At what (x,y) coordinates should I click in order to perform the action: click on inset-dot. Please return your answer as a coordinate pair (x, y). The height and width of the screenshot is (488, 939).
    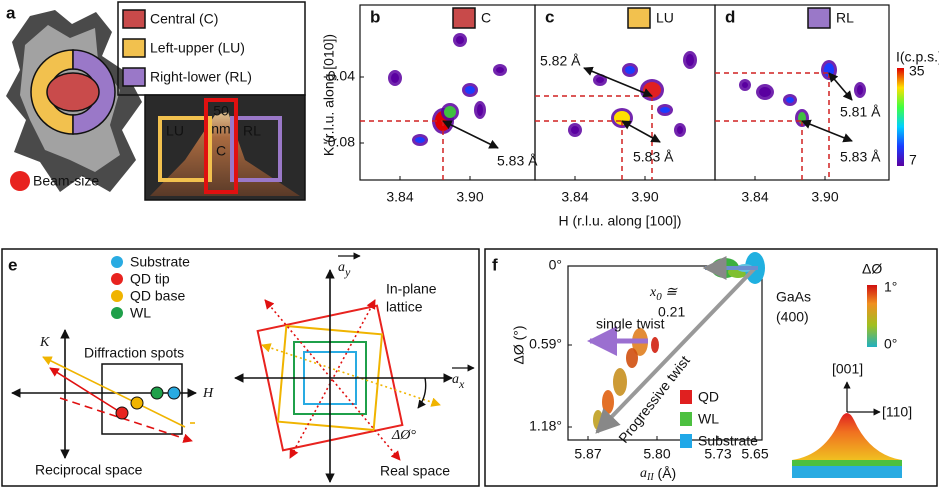
    Looking at the image, I should click on (225, 154).